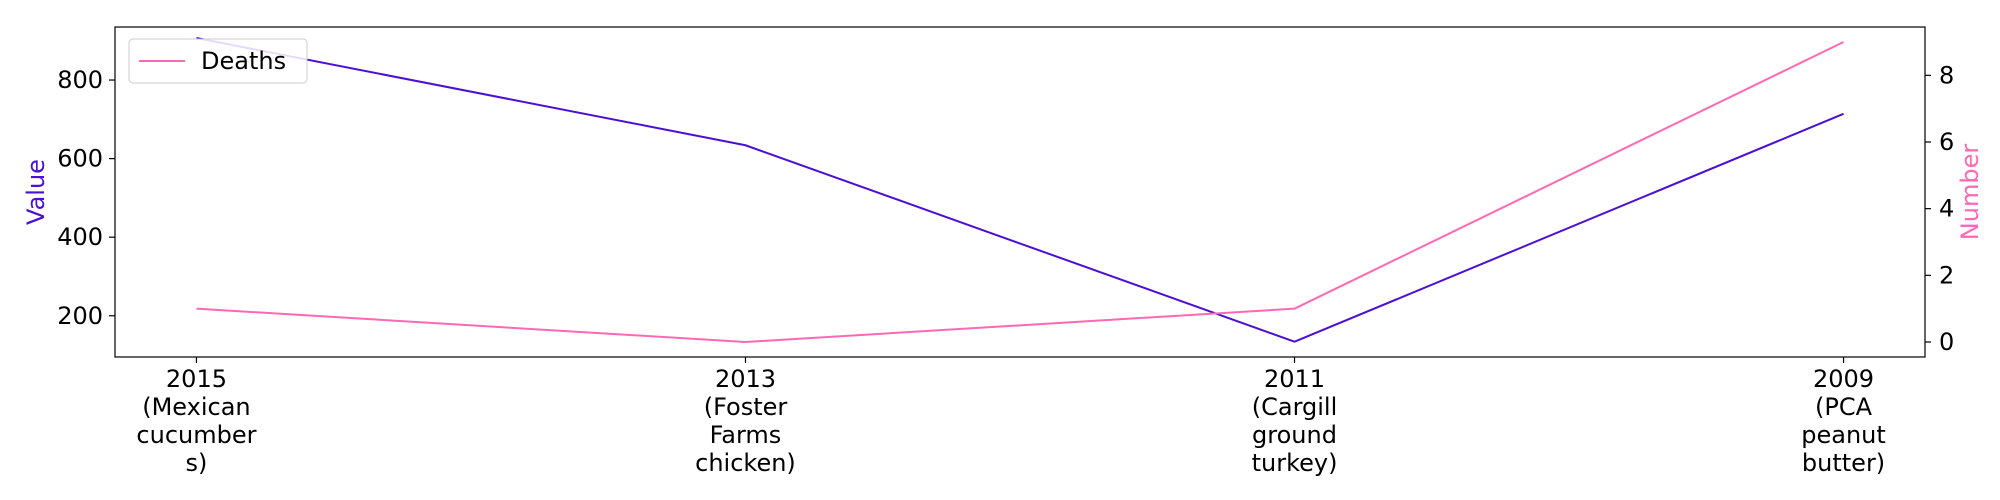 Image resolution: width=2000 pixels, height=500 pixels. Describe the element at coordinates (1946, 75) in the screenshot. I see `right-tick-label: 8` at that location.